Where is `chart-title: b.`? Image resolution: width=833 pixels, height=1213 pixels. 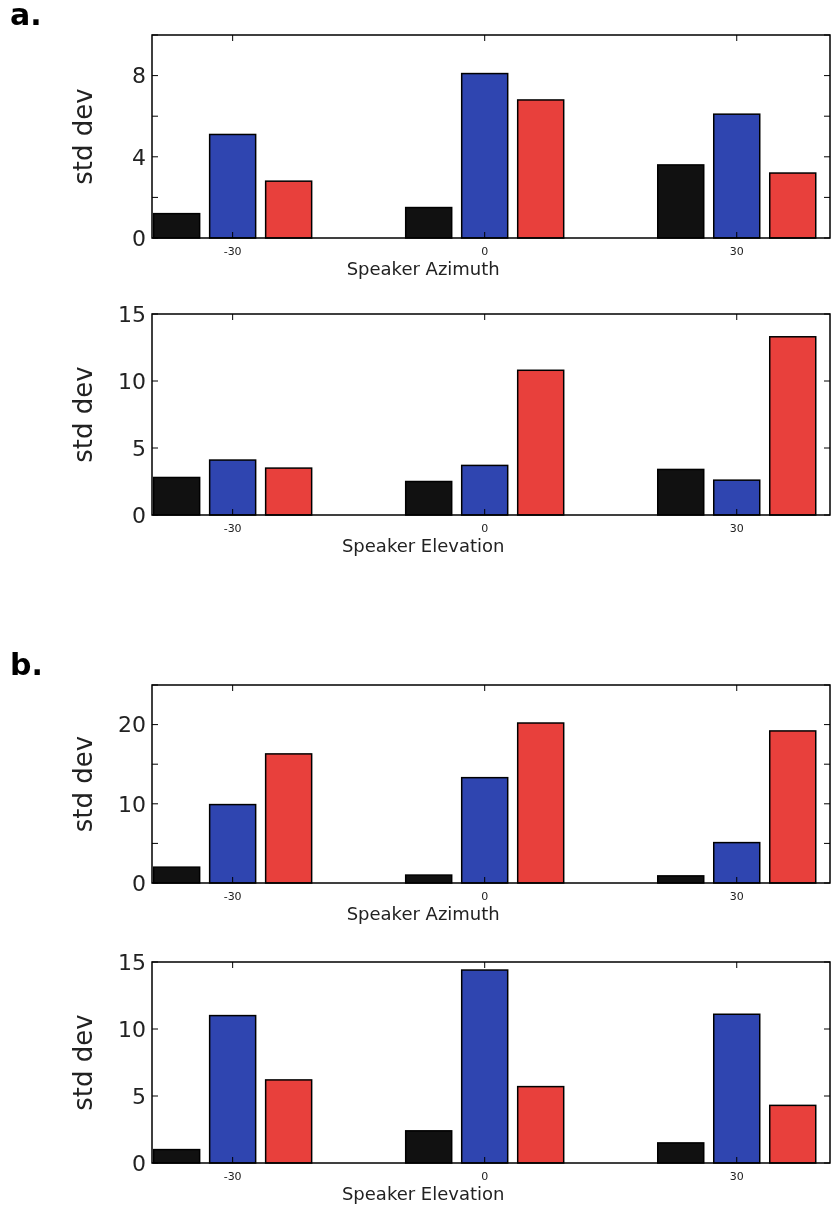 chart-title: b. is located at coordinates (26, 664).